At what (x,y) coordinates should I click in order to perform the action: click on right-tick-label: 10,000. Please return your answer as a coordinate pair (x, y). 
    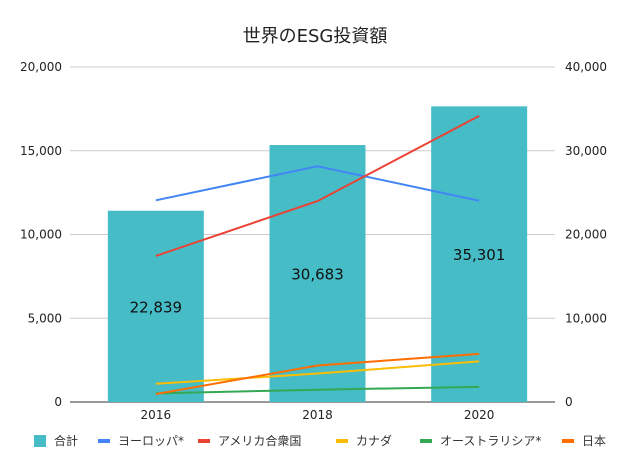
    Looking at the image, I should click on (586, 318).